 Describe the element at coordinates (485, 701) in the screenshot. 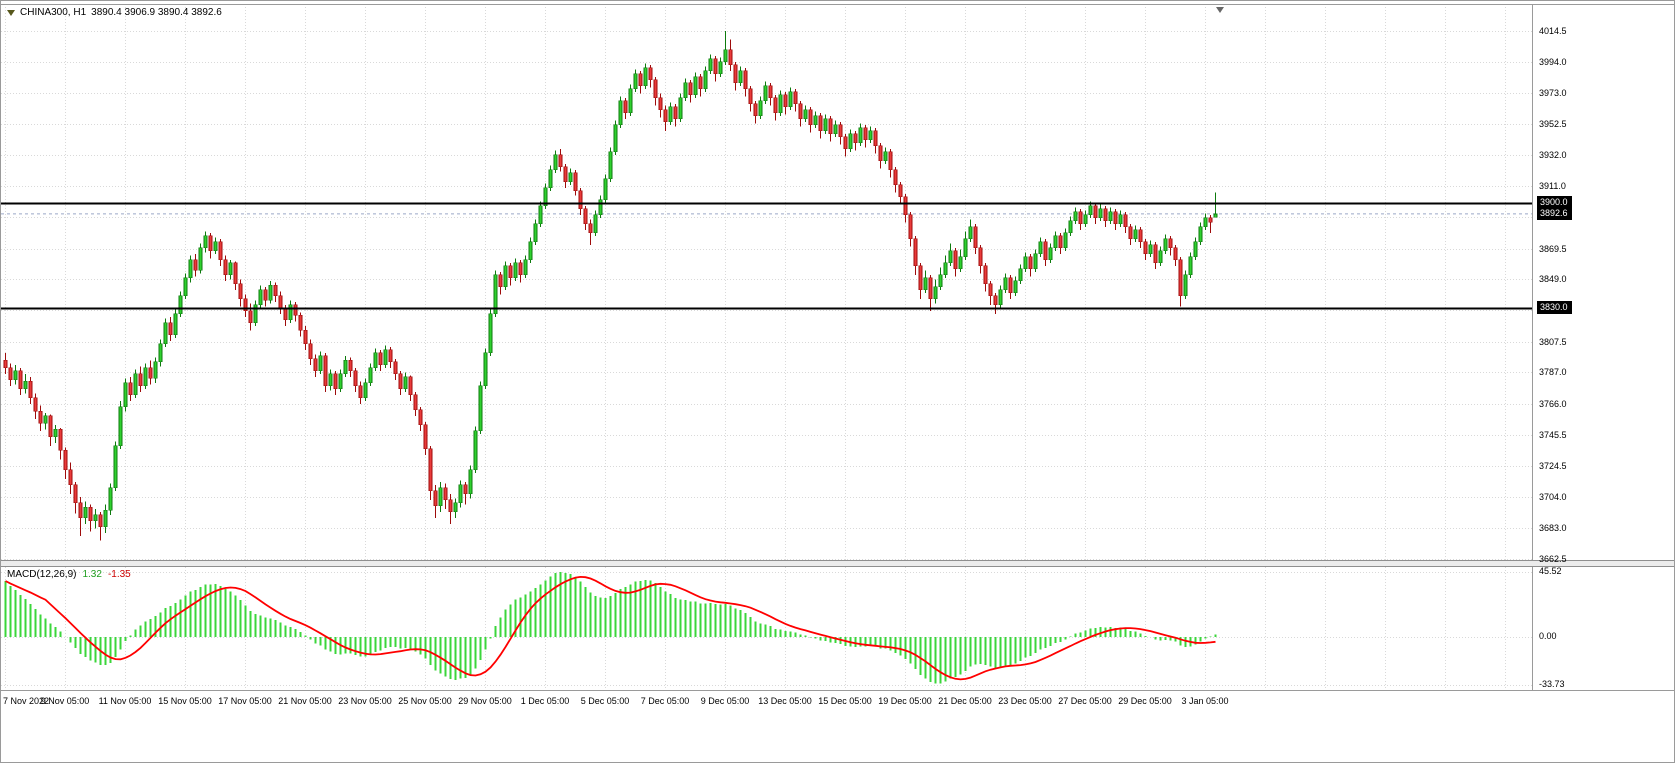

I see `time-axis-label: 29 Nov 05:00` at that location.